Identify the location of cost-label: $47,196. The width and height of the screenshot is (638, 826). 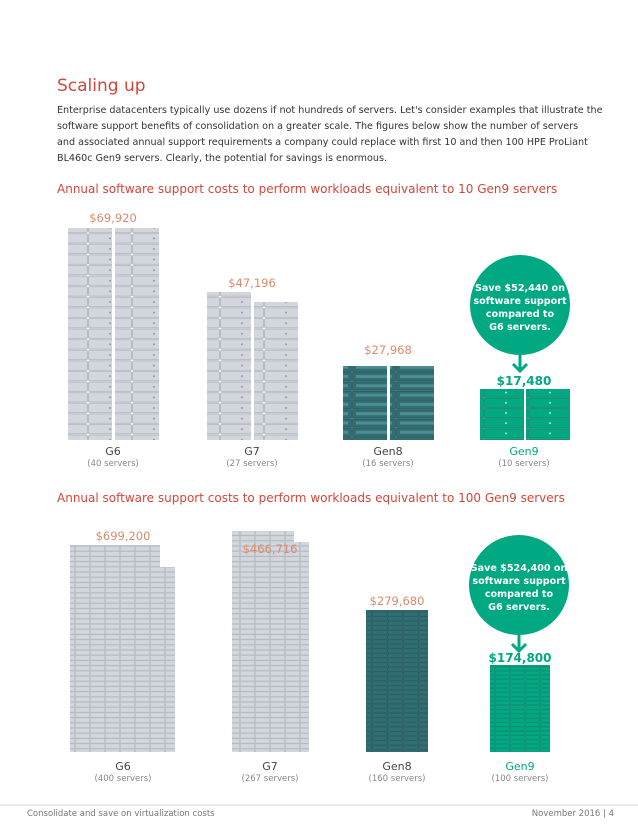
(252, 283).